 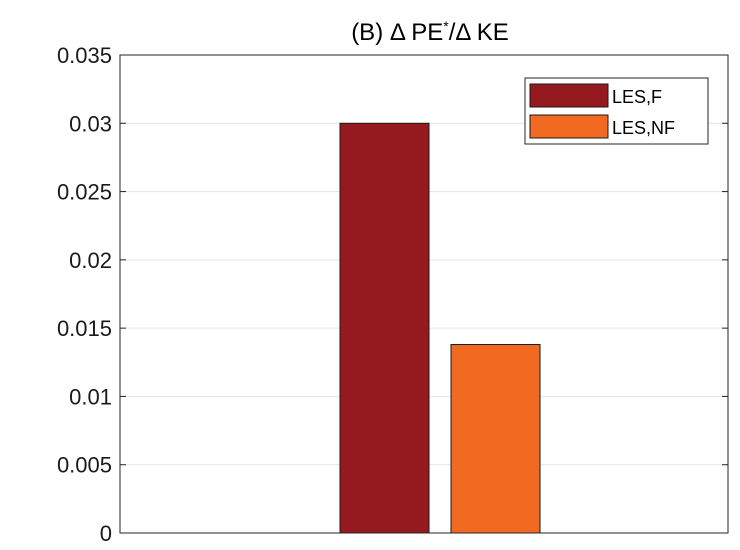 I want to click on title-superscript: *, so click(x=446, y=26).